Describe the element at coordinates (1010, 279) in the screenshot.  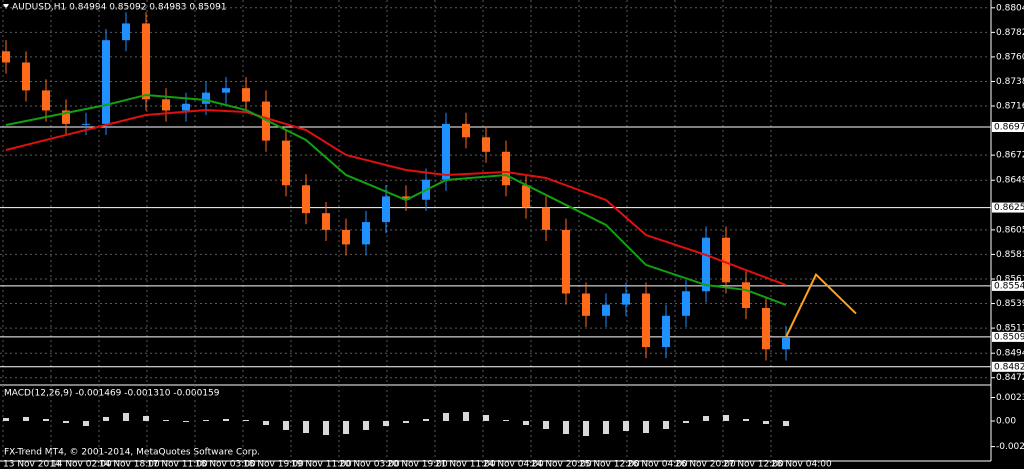
I see `y-tick-label: 0.85610` at that location.